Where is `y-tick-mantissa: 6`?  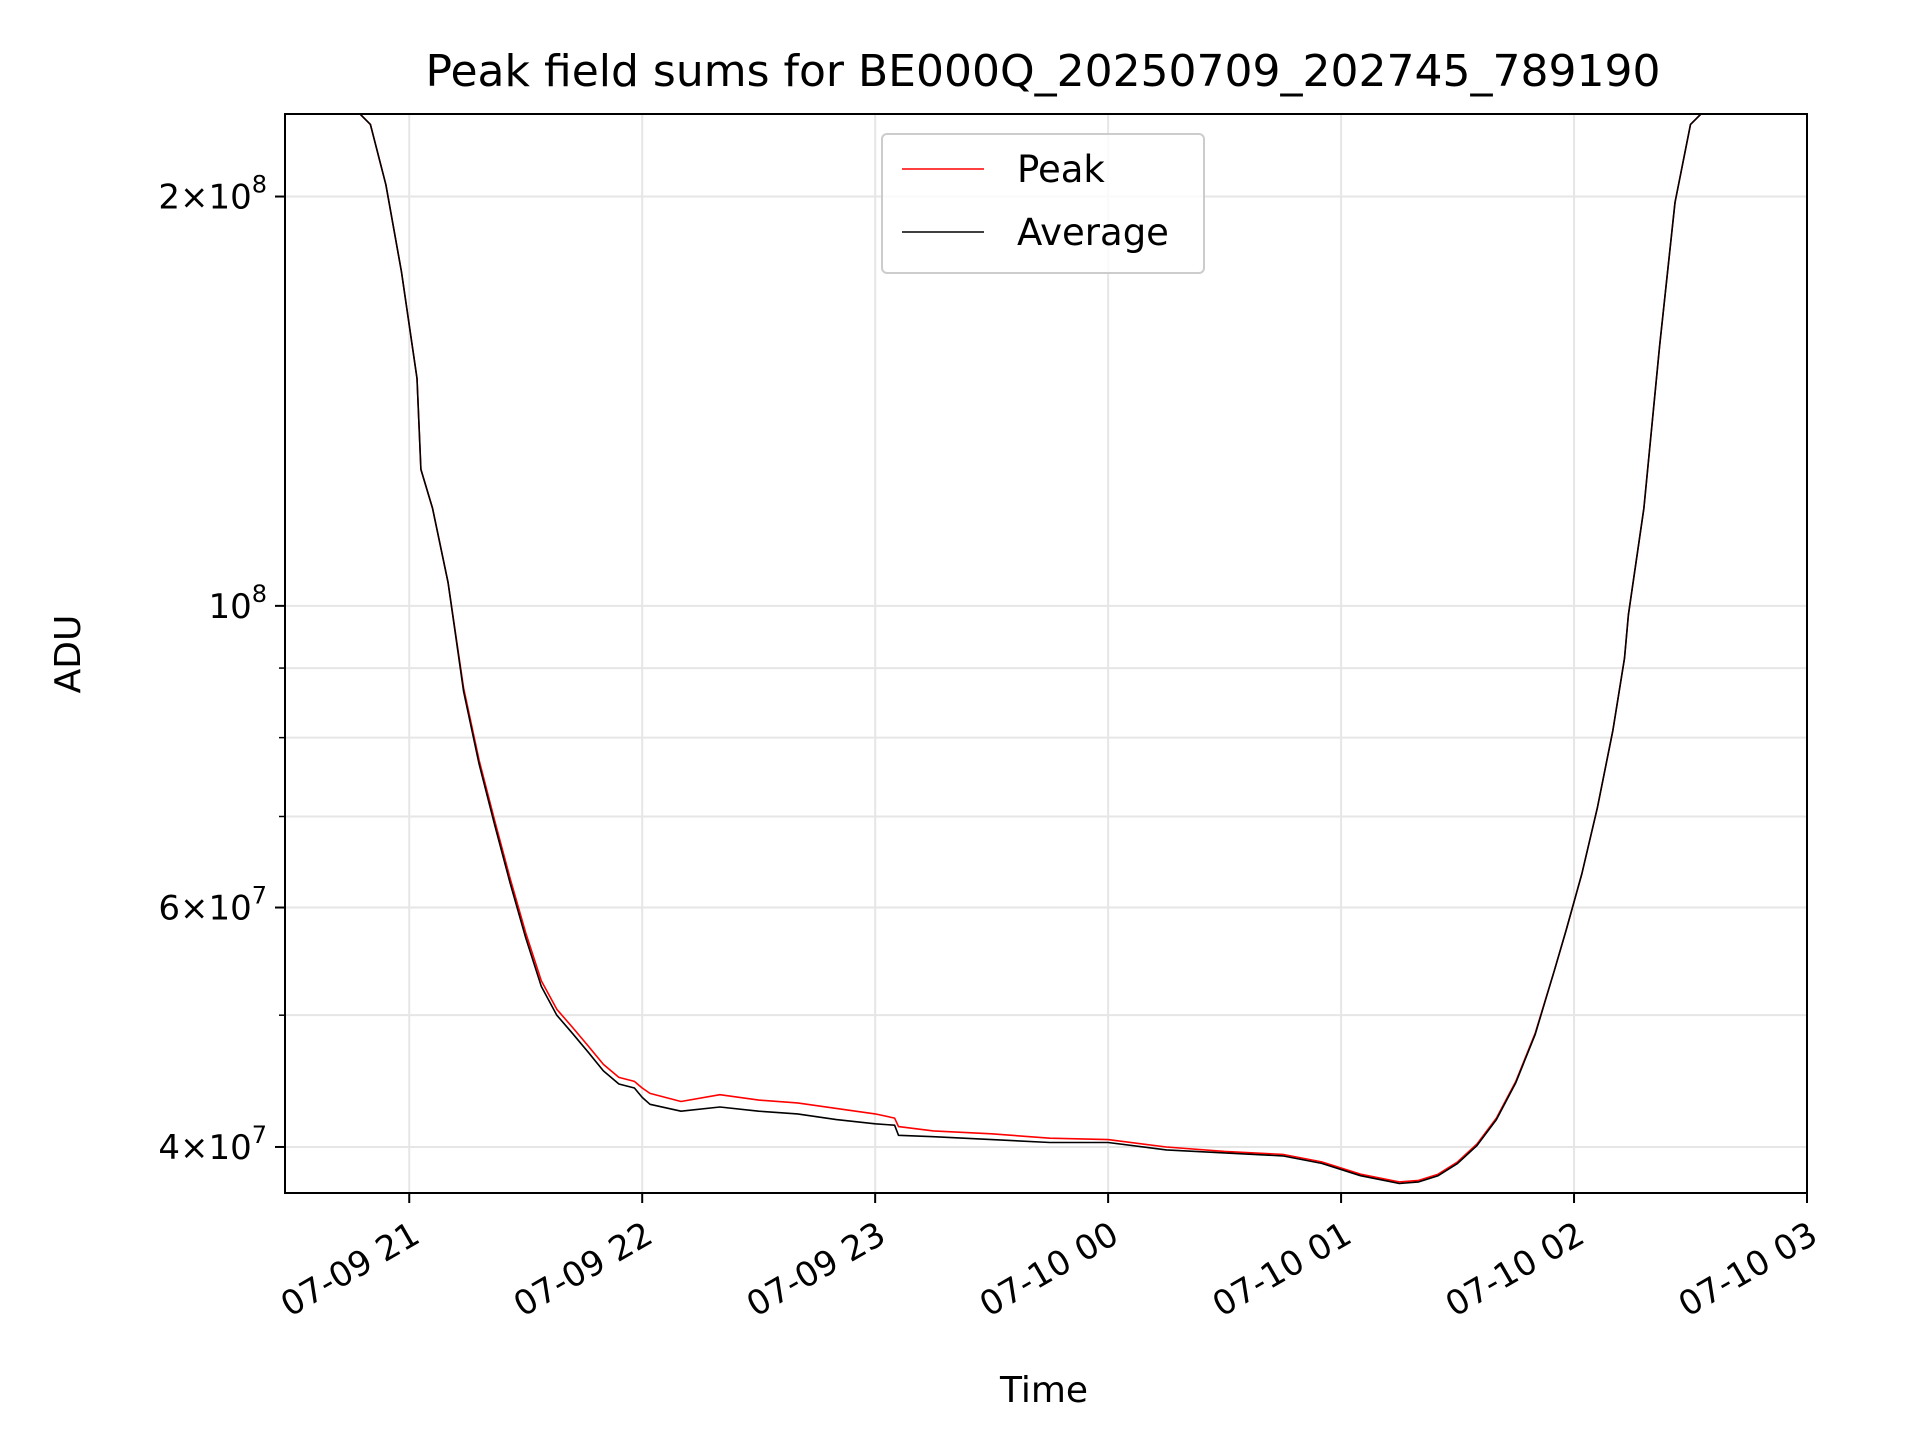
y-tick-mantissa: 6 is located at coordinates (169, 909).